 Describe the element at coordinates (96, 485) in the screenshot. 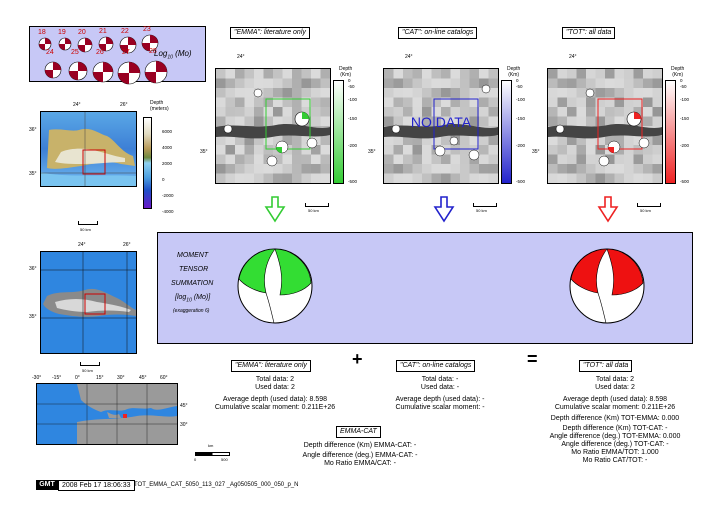

I see `timestamp-box: 2008 Feb 17 18:06:33` at that location.